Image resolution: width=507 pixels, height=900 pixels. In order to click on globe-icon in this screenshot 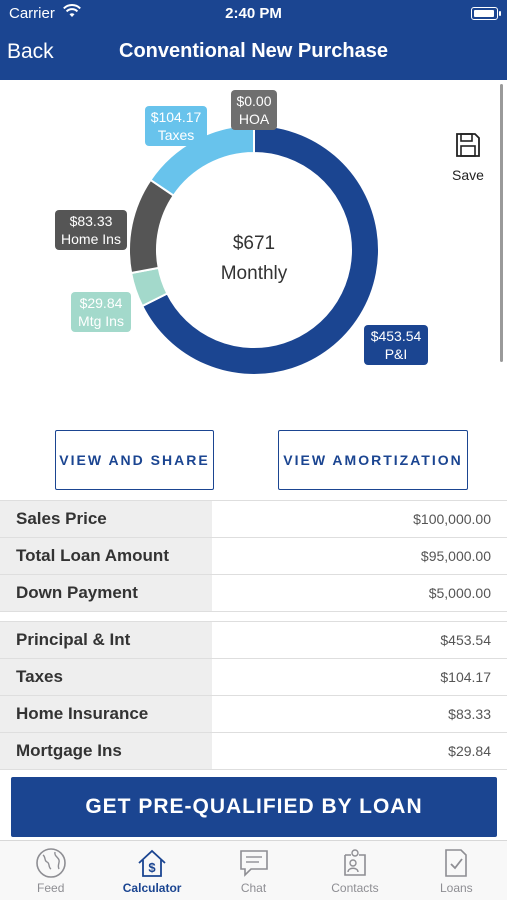, I will do `click(51, 863)`.